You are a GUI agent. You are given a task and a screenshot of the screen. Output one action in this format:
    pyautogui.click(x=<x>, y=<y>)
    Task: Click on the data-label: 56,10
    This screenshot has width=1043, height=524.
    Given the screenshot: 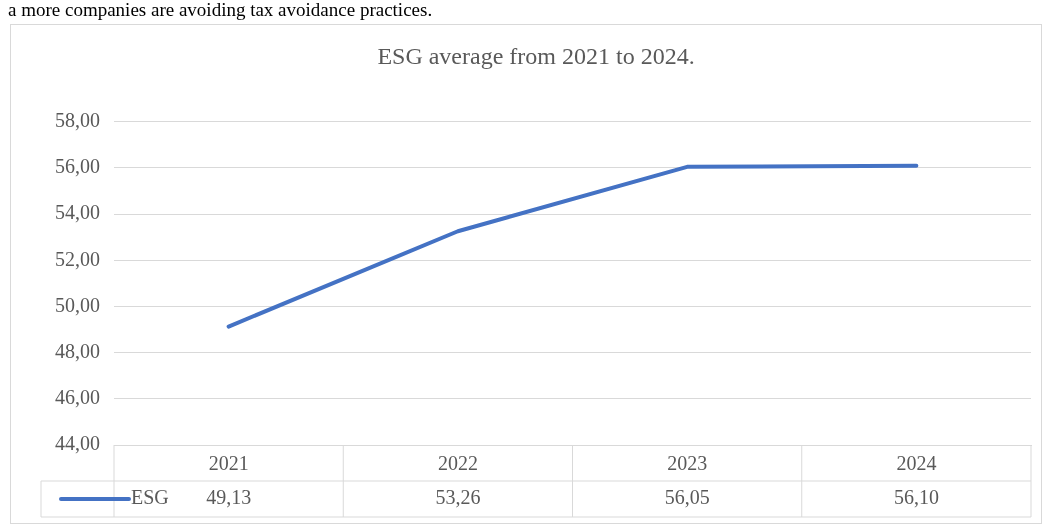 What is the action you would take?
    pyautogui.click(x=916, y=497)
    